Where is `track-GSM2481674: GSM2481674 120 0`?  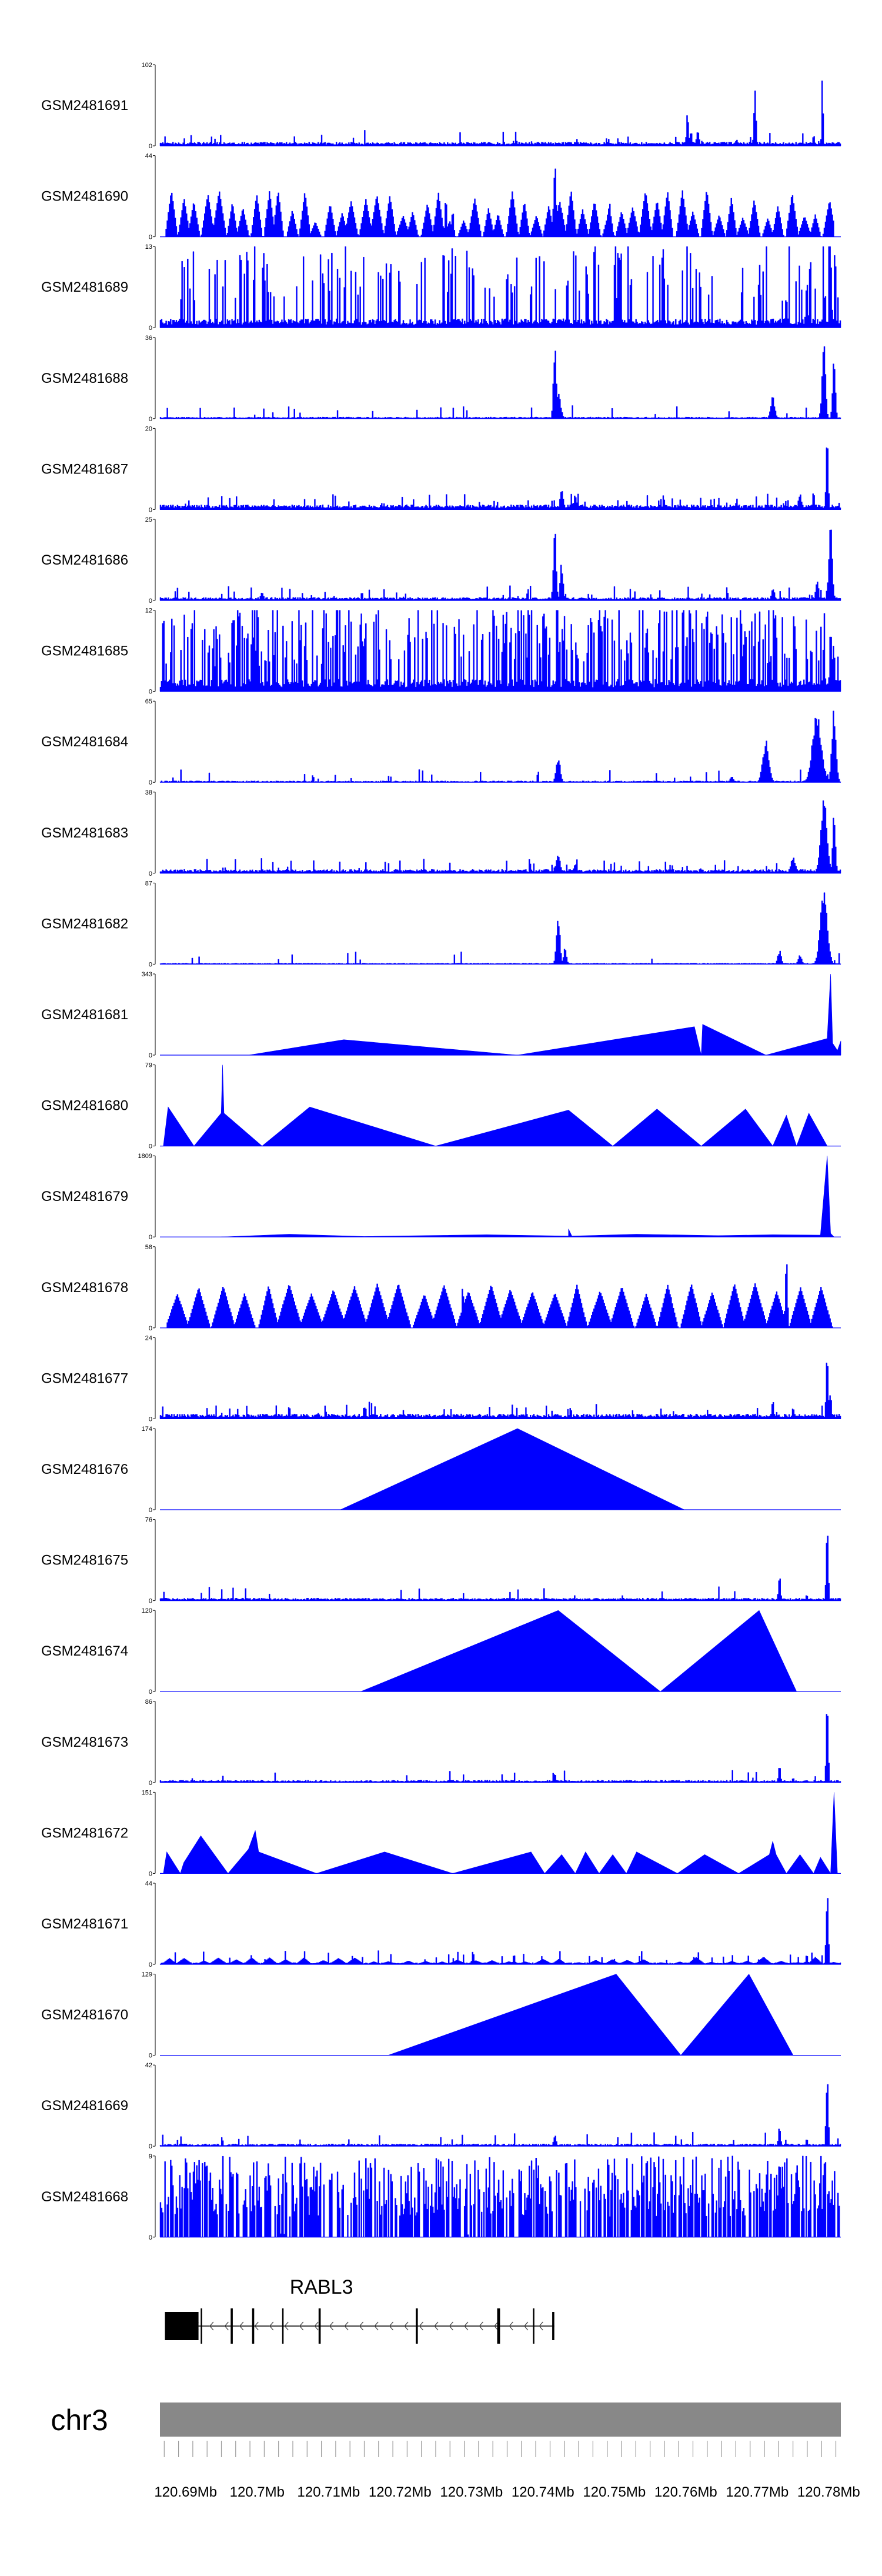 track-GSM2481674: GSM2481674 120 0 is located at coordinates (441, 1651).